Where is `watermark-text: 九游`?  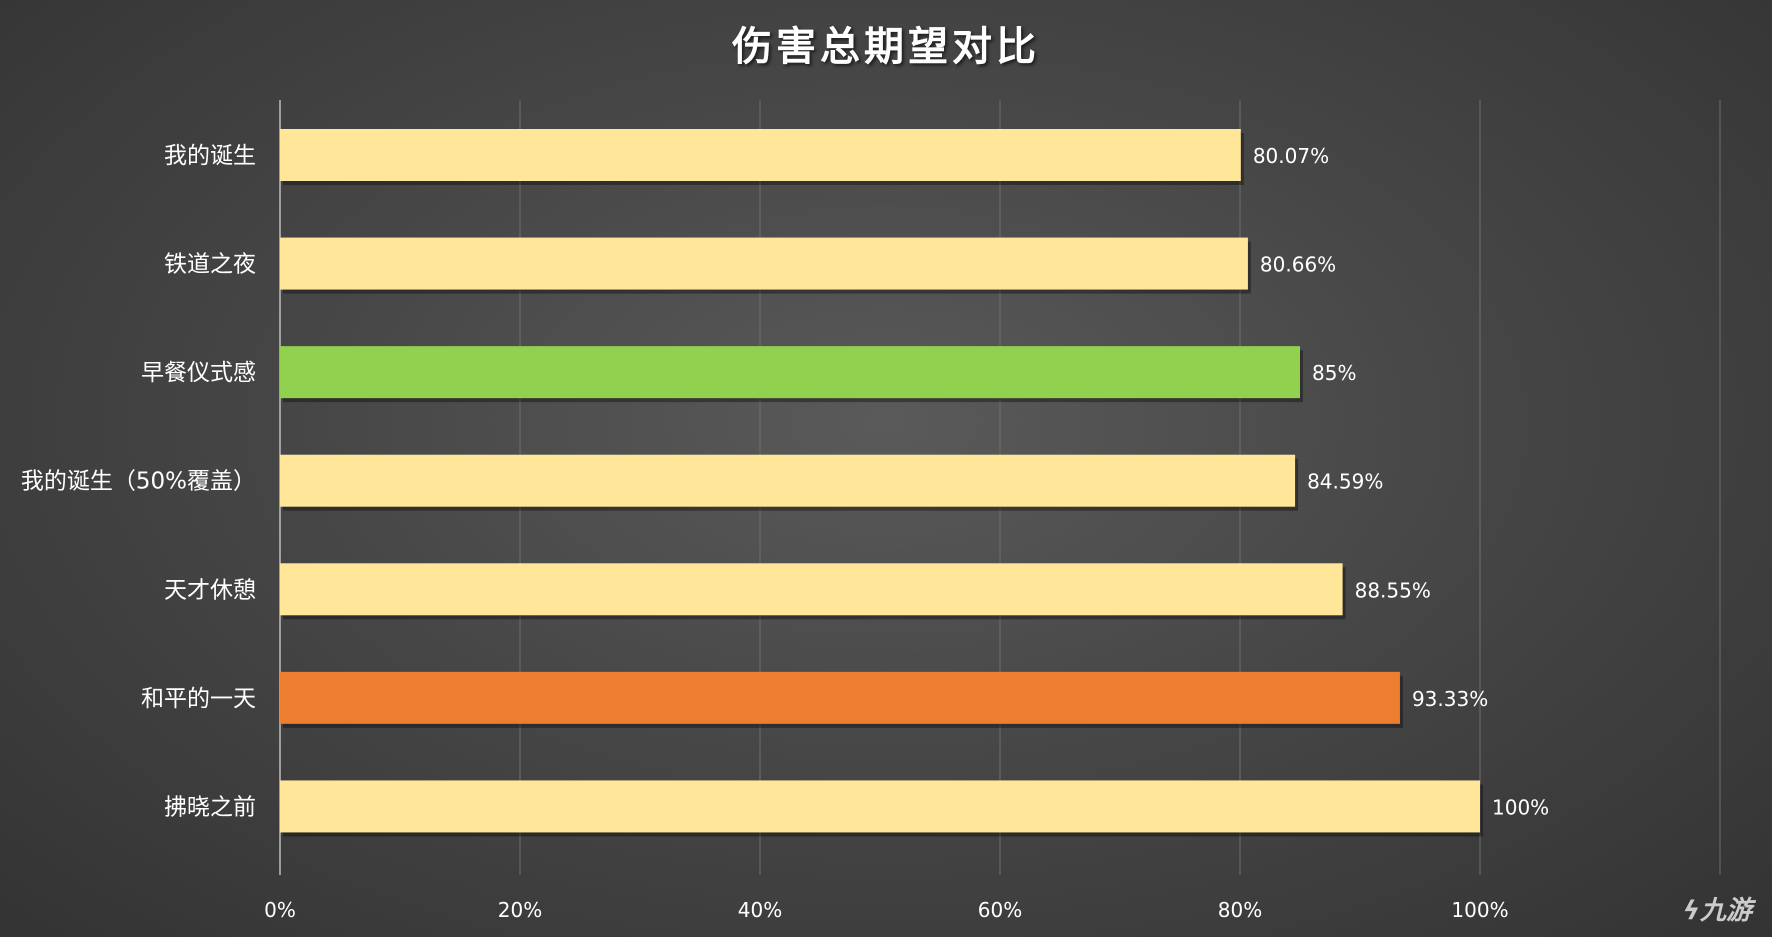
watermark-text: 九游 is located at coordinates (1725, 911).